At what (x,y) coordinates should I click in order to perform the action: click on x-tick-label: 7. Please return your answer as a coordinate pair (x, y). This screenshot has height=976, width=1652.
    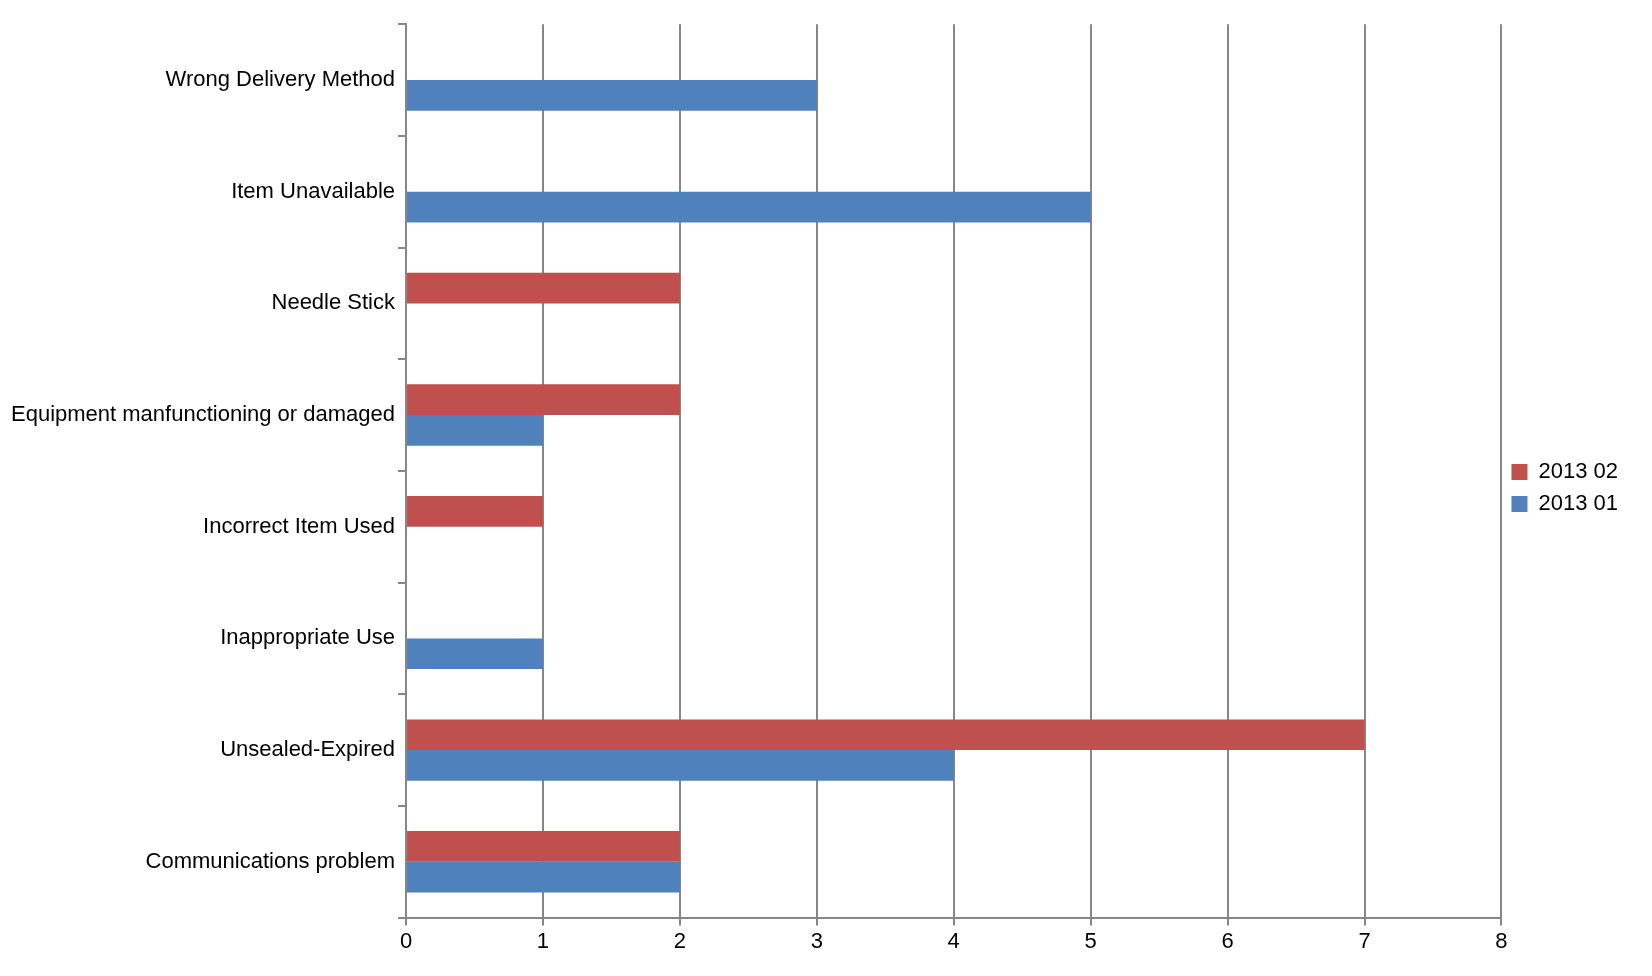
    Looking at the image, I should click on (1364, 940).